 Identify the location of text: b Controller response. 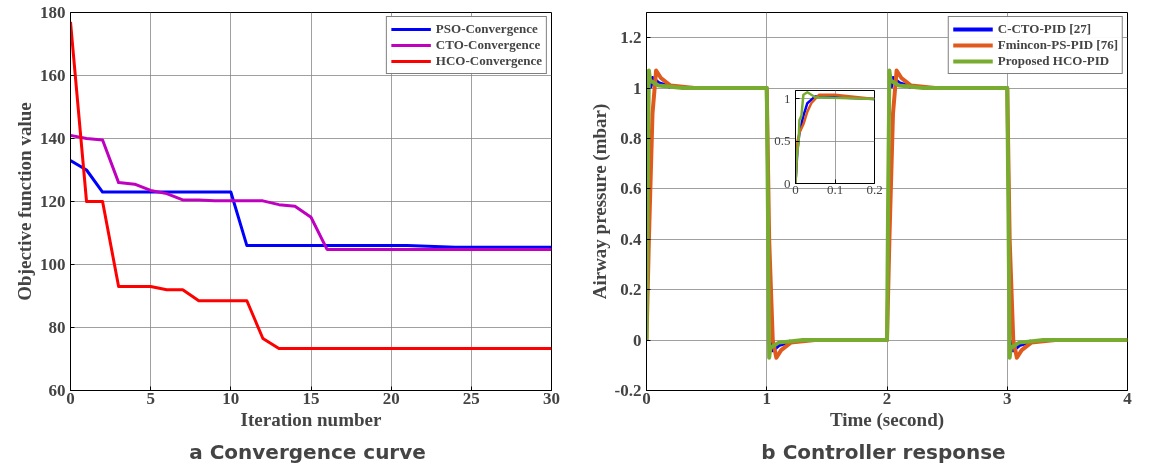
(883, 451).